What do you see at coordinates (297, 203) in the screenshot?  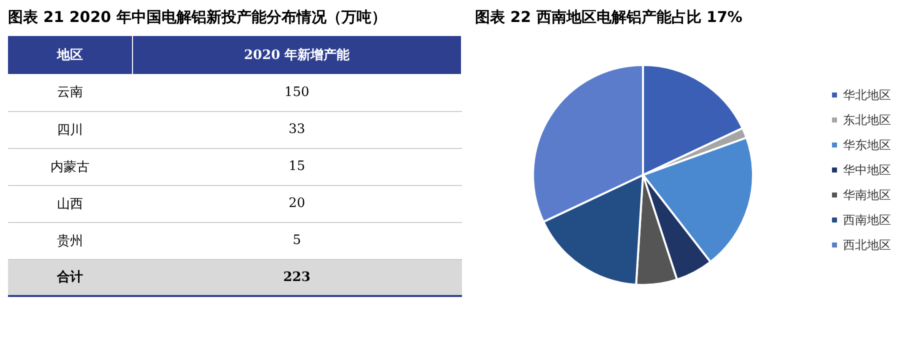 I see `data-label: 20` at bounding box center [297, 203].